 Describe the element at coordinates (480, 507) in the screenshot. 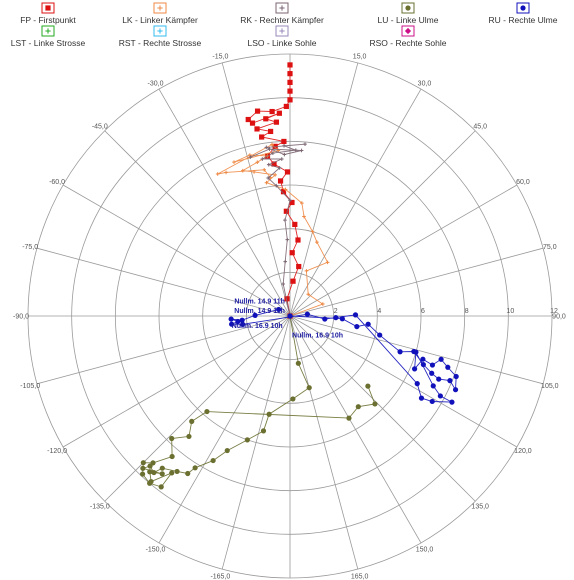

I see `angle-tick-label: 135,0` at that location.